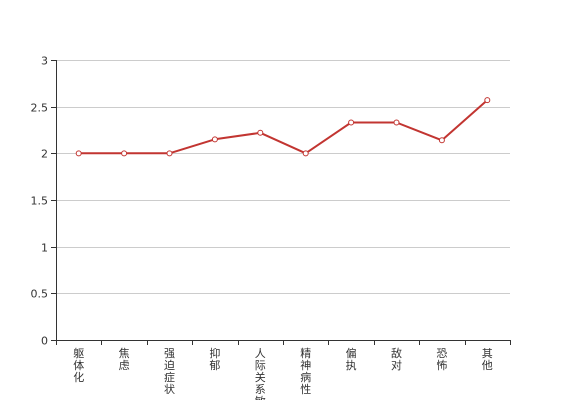 The width and height of the screenshot is (567, 400). Describe the element at coordinates (441, 359) in the screenshot. I see `x-tick-label: 恐怖` at that location.